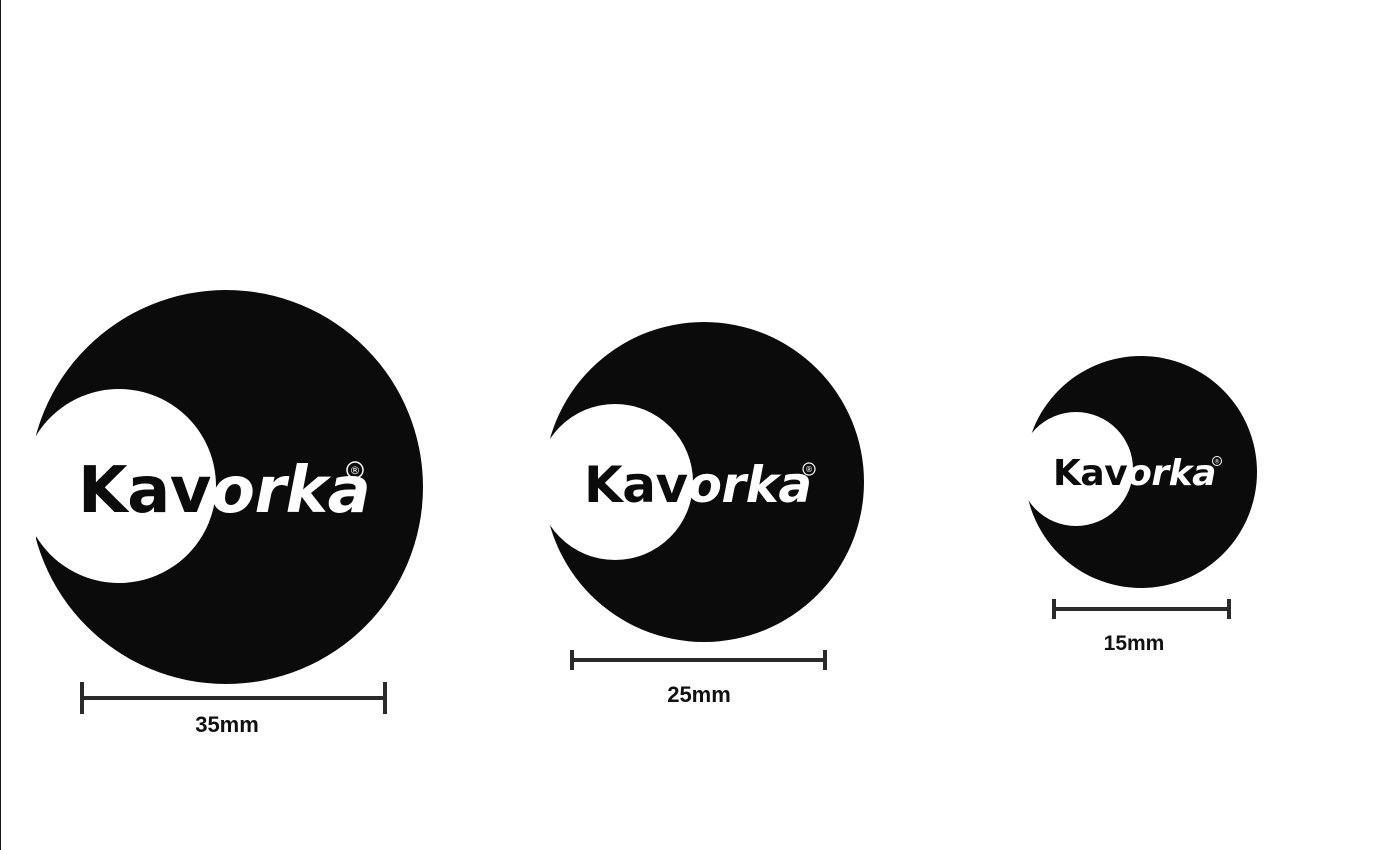 This screenshot has height=850, width=1386. Describe the element at coordinates (699, 694) in the screenshot. I see `size-label-25mm: 25mm` at that location.